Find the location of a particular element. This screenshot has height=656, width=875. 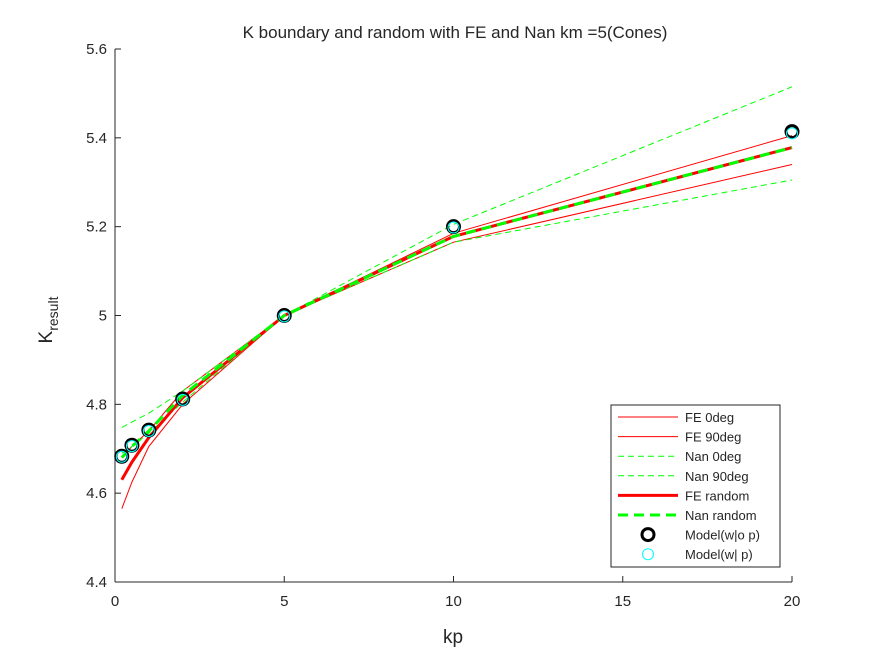

x-tick-label: 20 is located at coordinates (792, 601).